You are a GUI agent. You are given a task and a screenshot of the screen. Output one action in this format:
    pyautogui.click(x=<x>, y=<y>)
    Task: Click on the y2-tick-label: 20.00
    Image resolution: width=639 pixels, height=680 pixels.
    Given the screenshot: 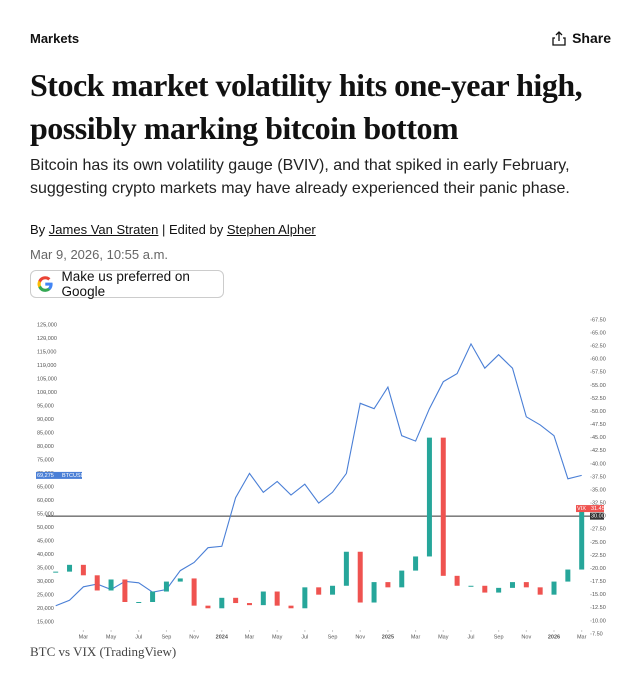 What is the action you would take?
    pyautogui.click(x=599, y=569)
    